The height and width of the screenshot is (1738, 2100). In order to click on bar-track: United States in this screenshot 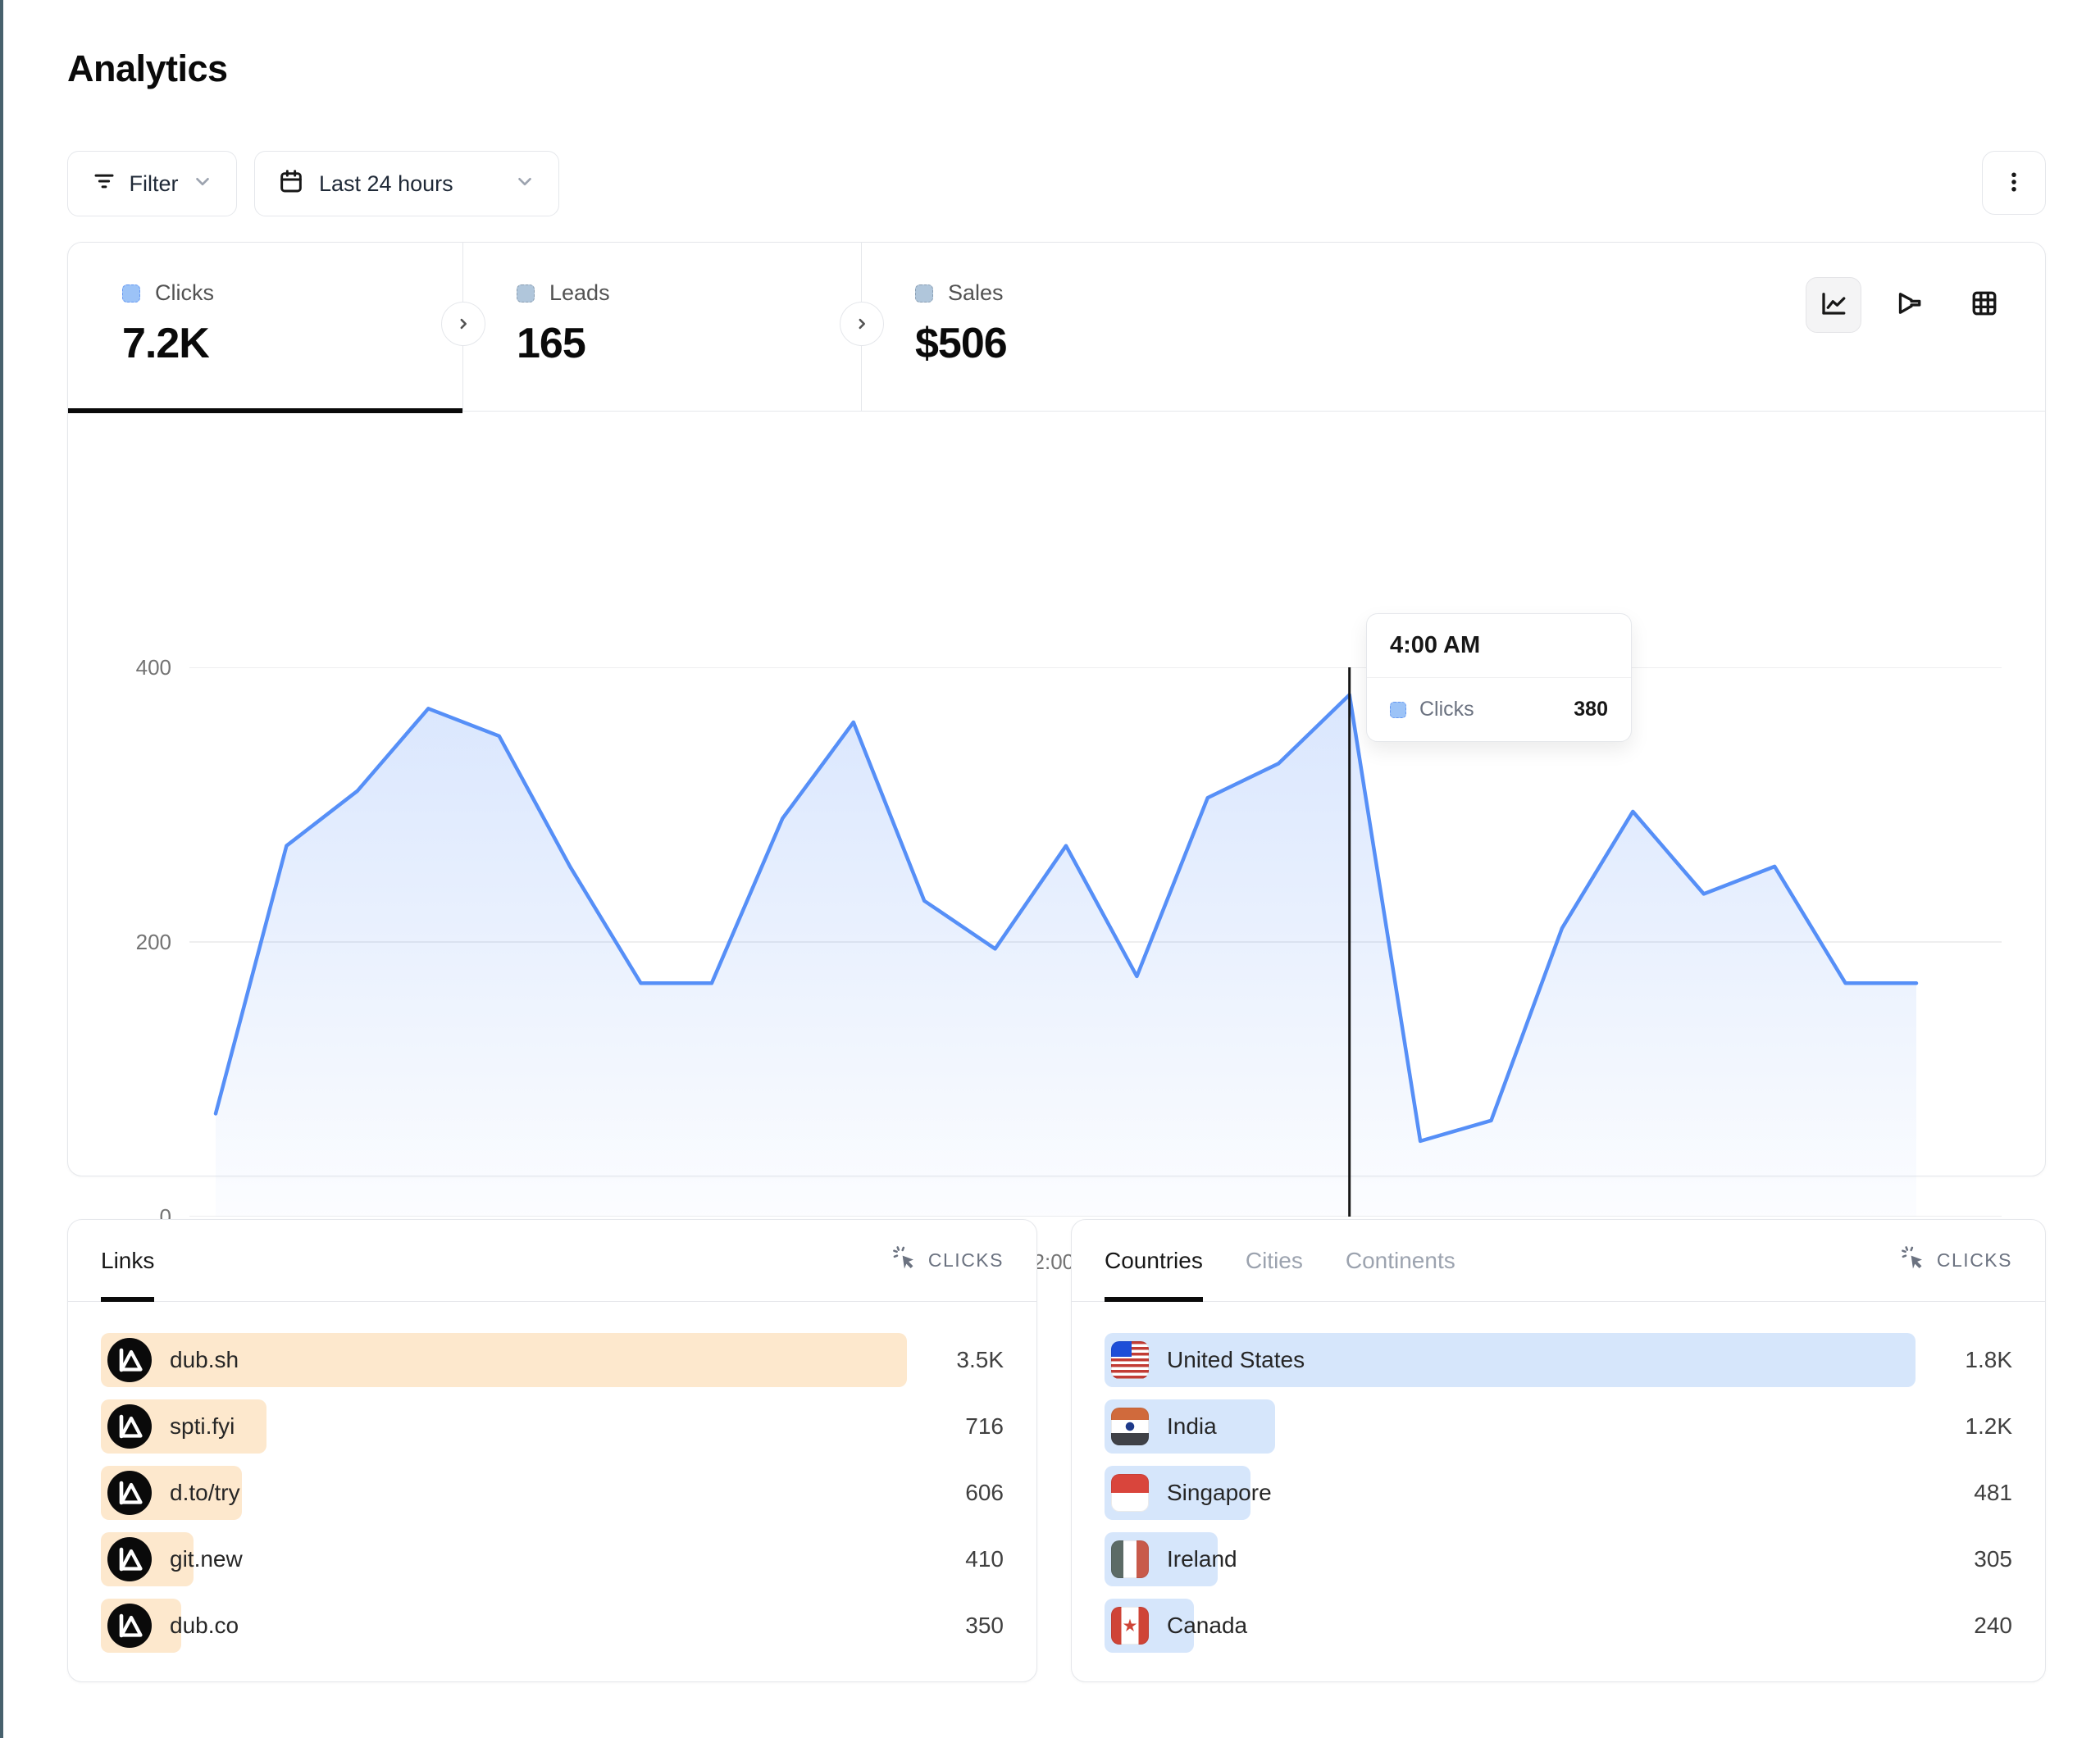, I will do `click(1510, 1360)`.